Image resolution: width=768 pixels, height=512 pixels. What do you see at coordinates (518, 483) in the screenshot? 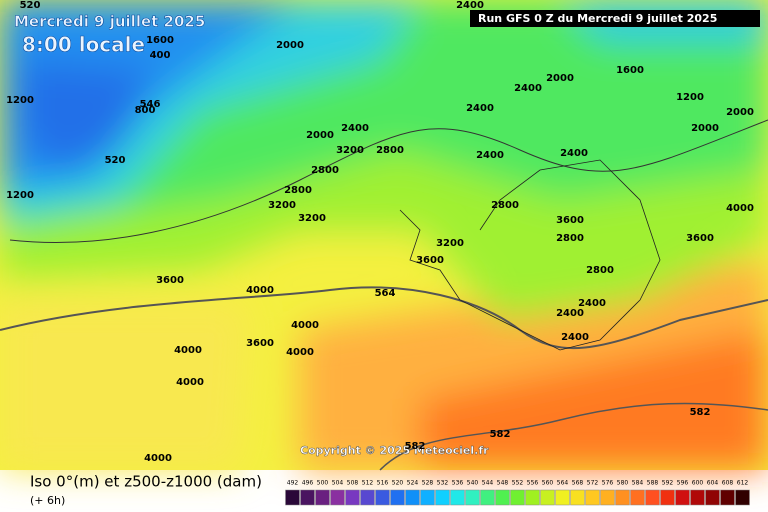
I see `legend-label: 552` at bounding box center [518, 483].